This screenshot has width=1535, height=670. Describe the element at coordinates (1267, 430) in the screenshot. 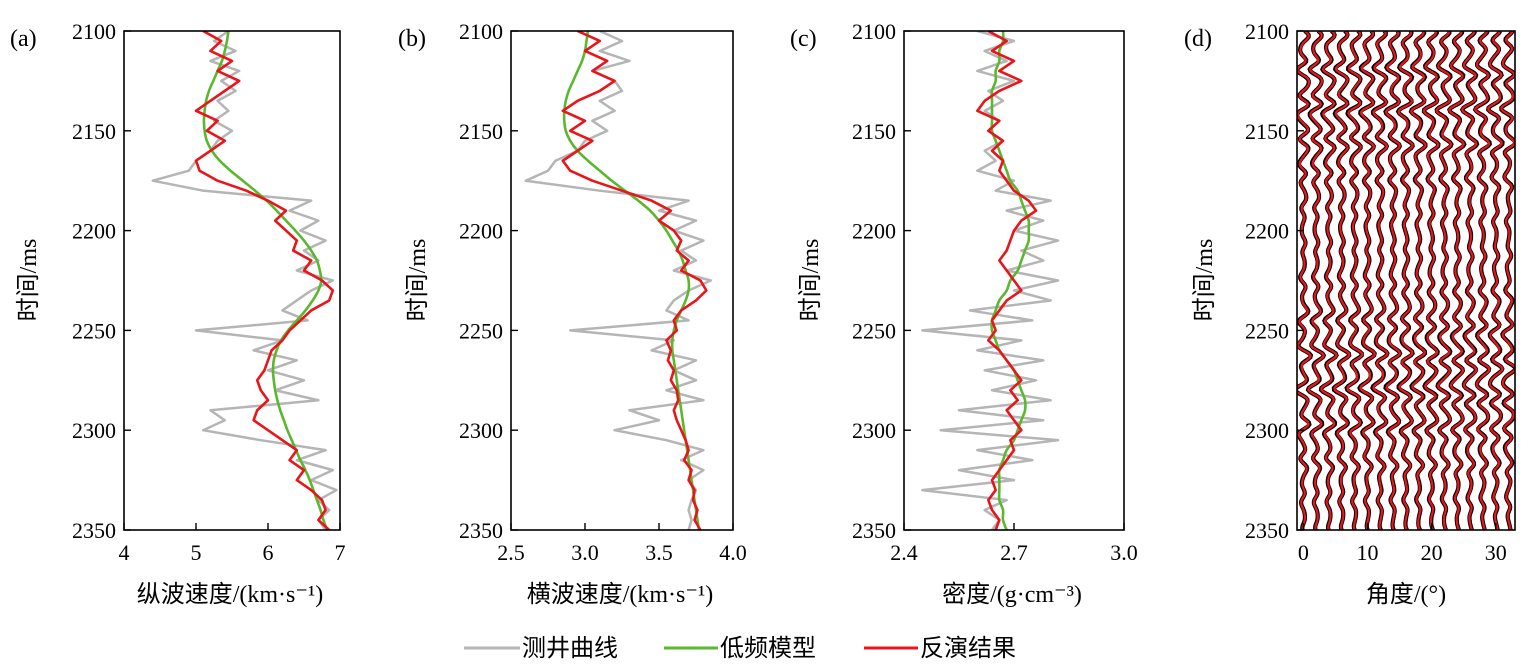

I see `ytick-label-d-2300: 2300` at that location.